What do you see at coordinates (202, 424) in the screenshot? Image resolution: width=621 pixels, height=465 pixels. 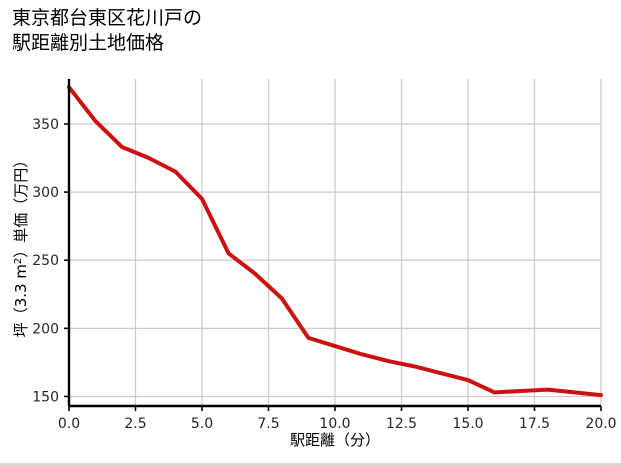 I see `x-tick-label: 5.0` at bounding box center [202, 424].